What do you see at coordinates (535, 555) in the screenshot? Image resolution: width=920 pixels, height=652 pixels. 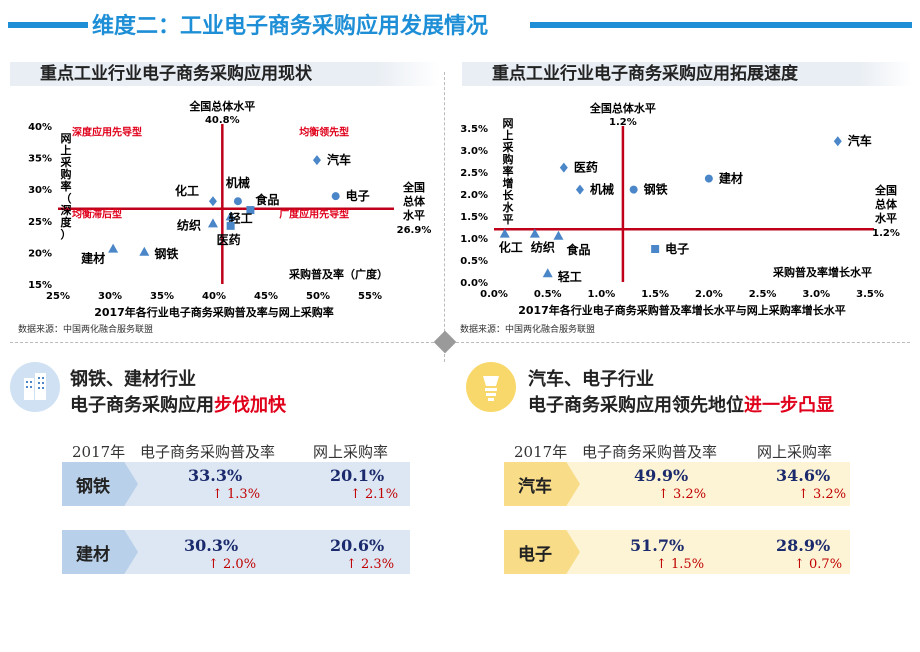 I see `row-label: 电子` at bounding box center [535, 555].